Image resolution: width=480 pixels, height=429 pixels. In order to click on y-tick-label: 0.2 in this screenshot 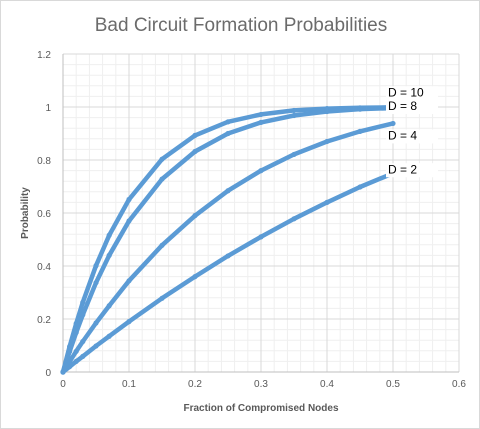, I will do `click(44, 320)`.